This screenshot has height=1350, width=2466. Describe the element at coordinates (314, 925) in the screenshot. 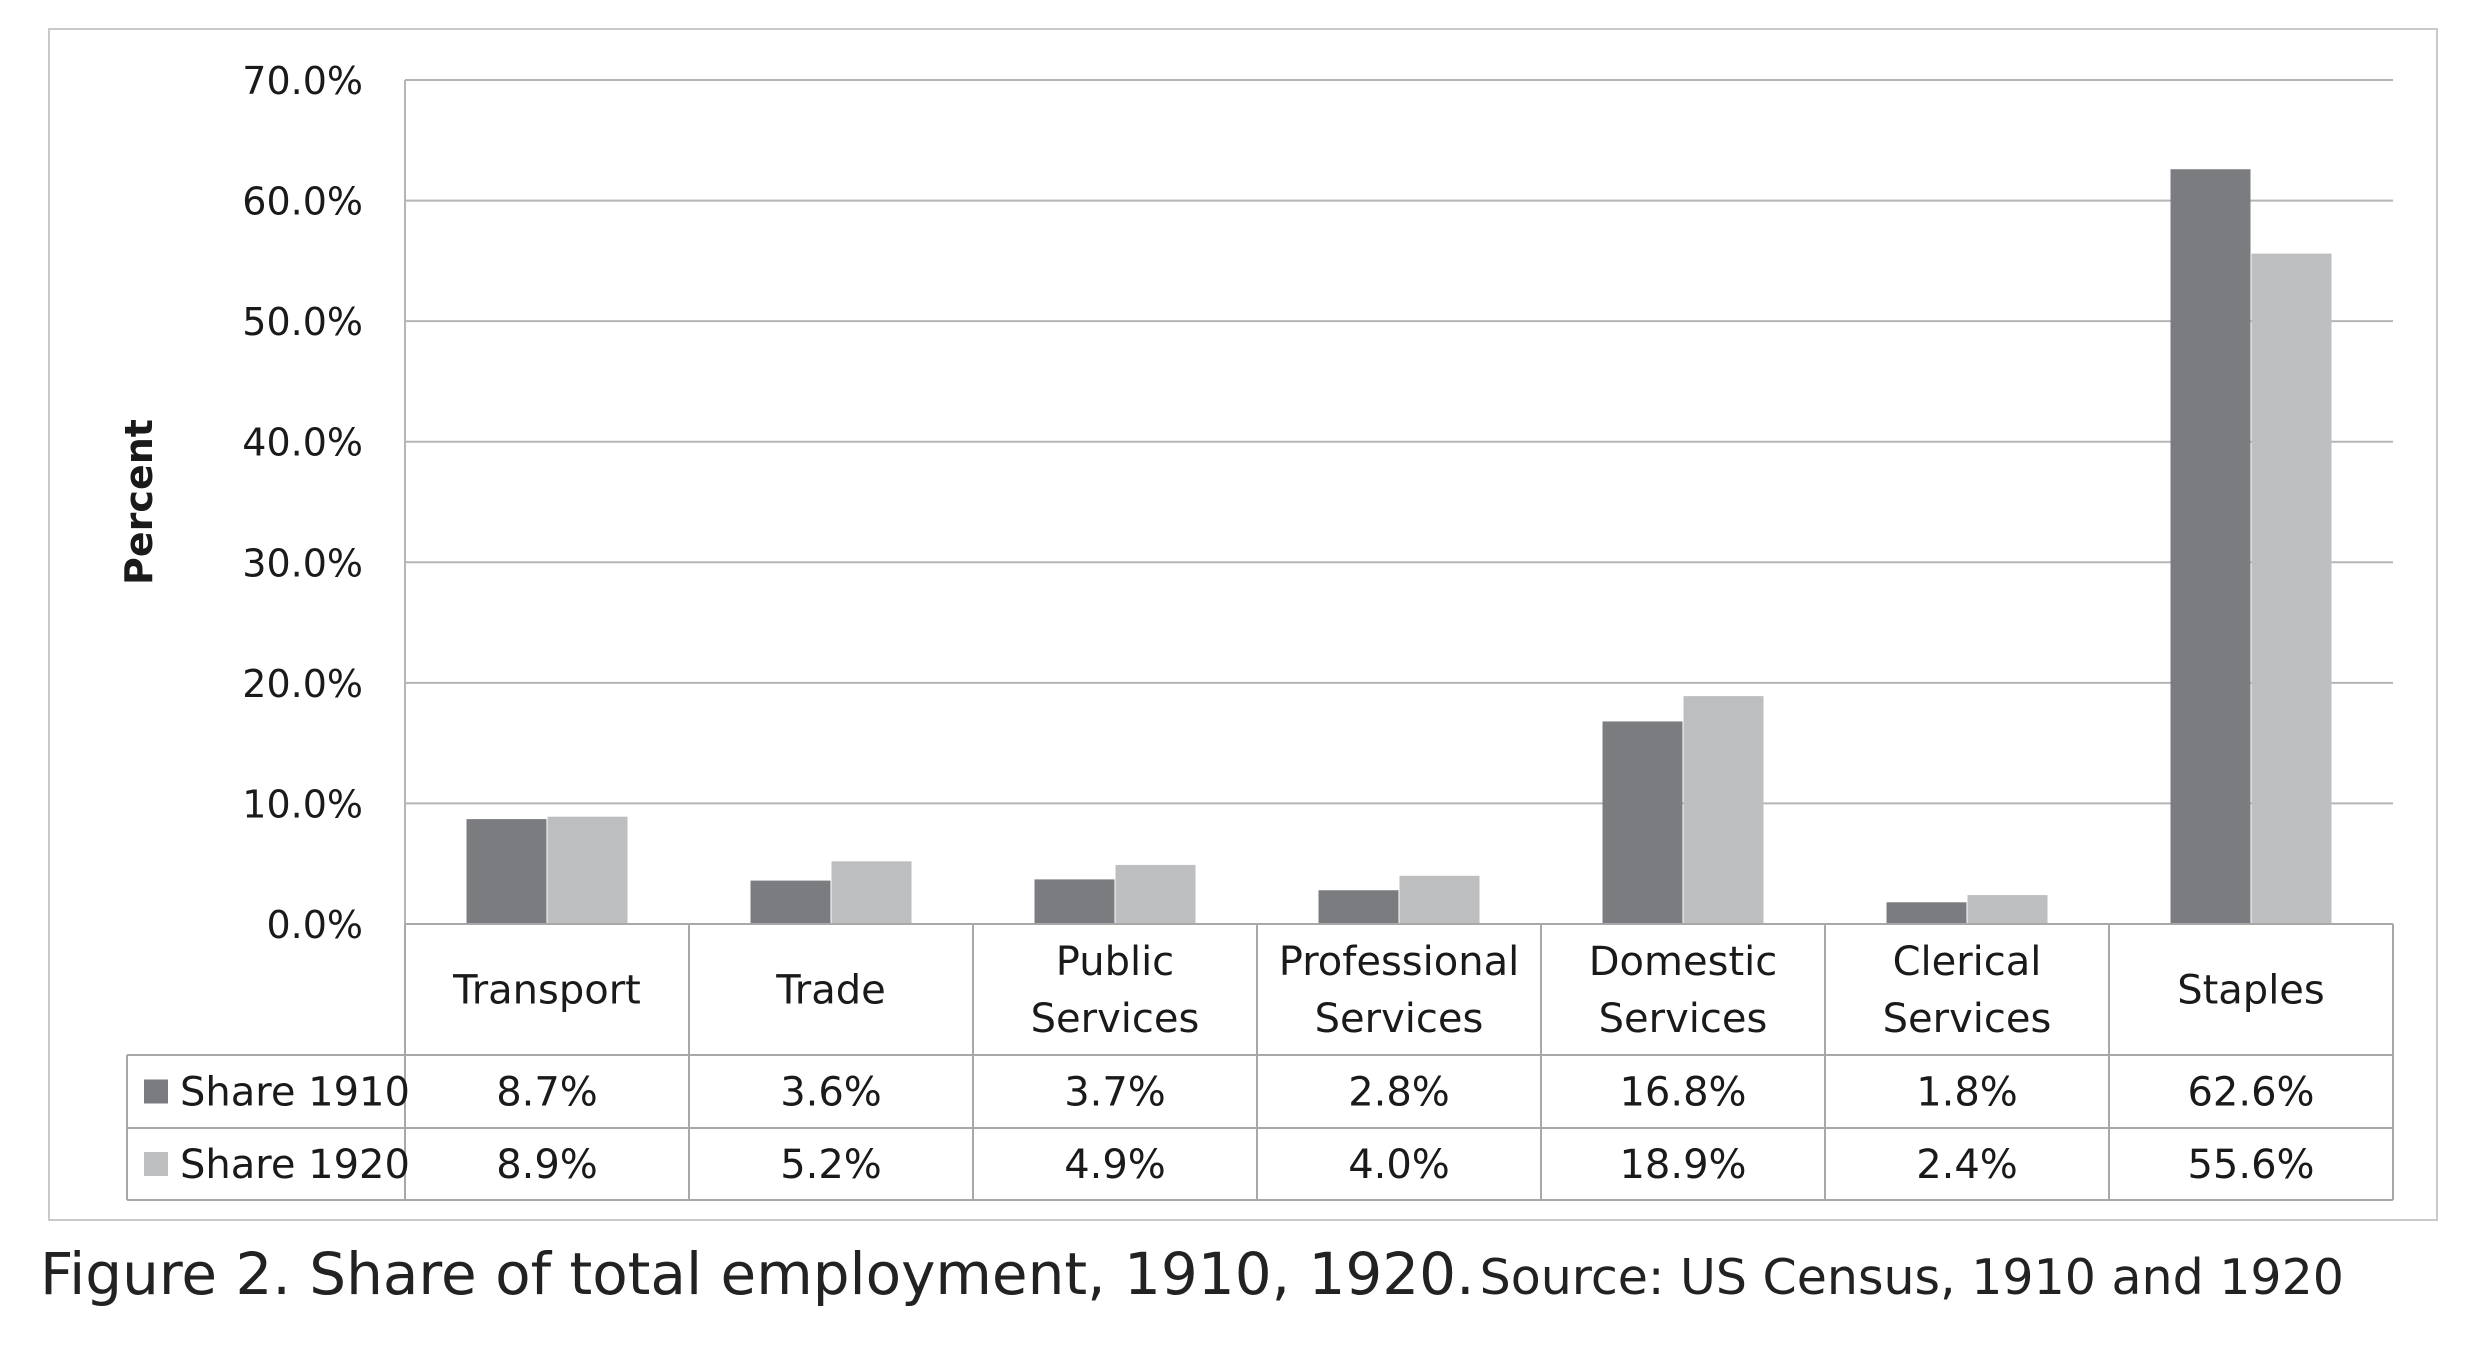

I see `y-tick-label: 0.0%` at that location.